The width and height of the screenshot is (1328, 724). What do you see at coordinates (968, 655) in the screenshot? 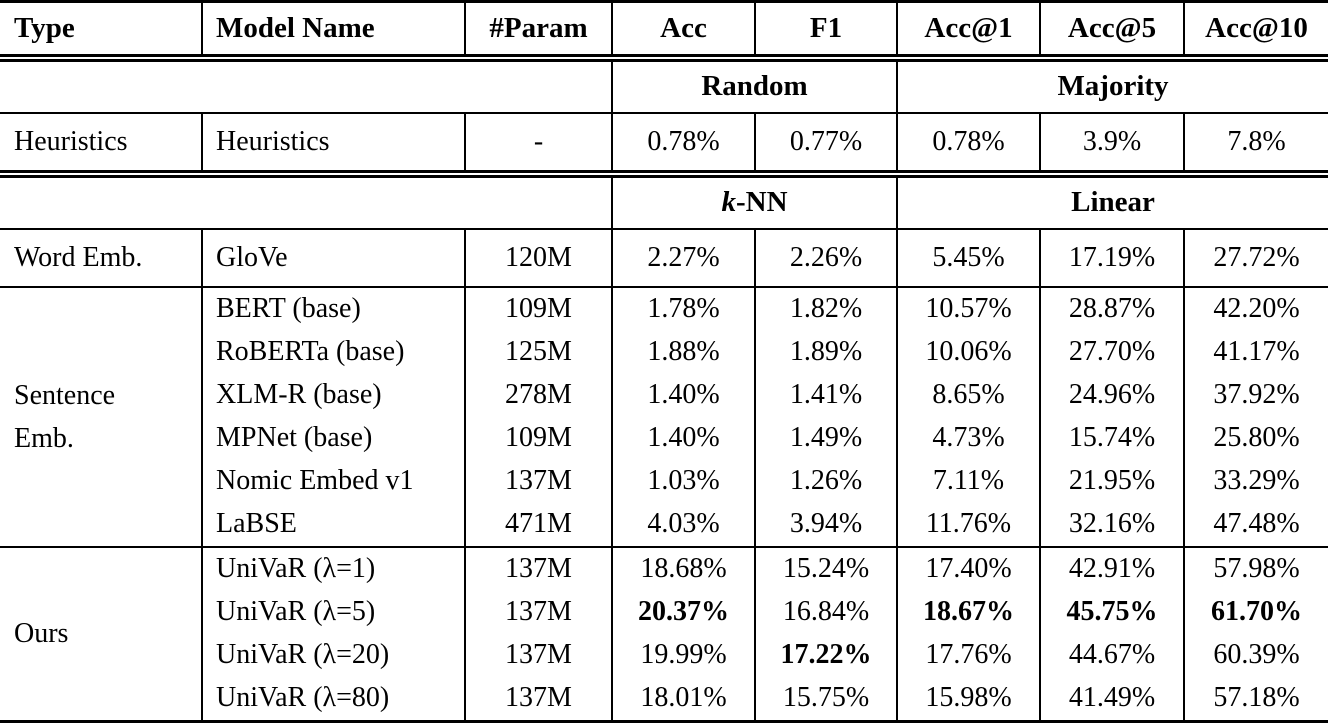
I see `cell-univar20-acc1: 17.76%` at bounding box center [968, 655].